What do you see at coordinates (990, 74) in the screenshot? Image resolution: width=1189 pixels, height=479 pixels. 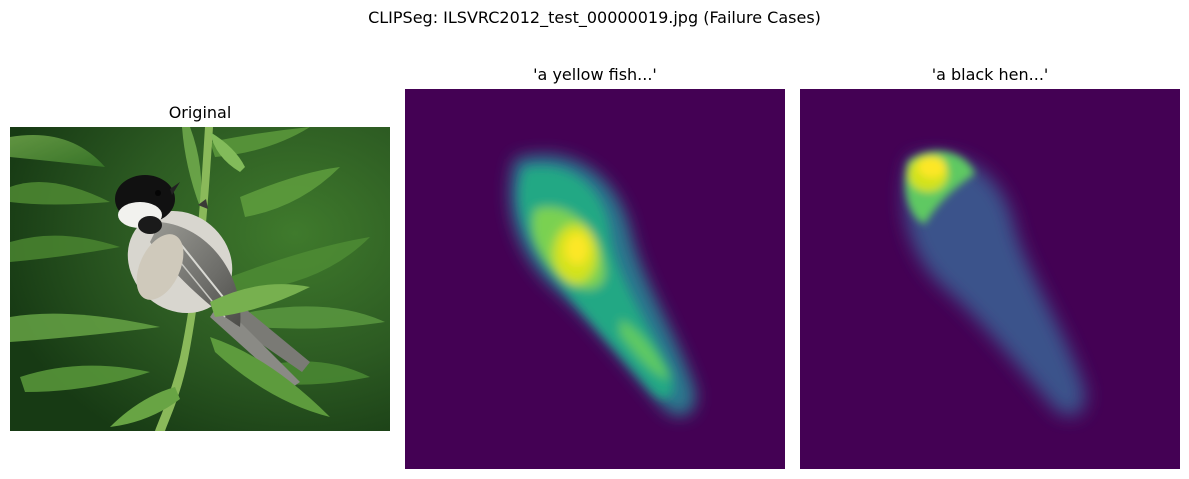 I see `panel-title-black-hen: 'a black hen...'` at bounding box center [990, 74].